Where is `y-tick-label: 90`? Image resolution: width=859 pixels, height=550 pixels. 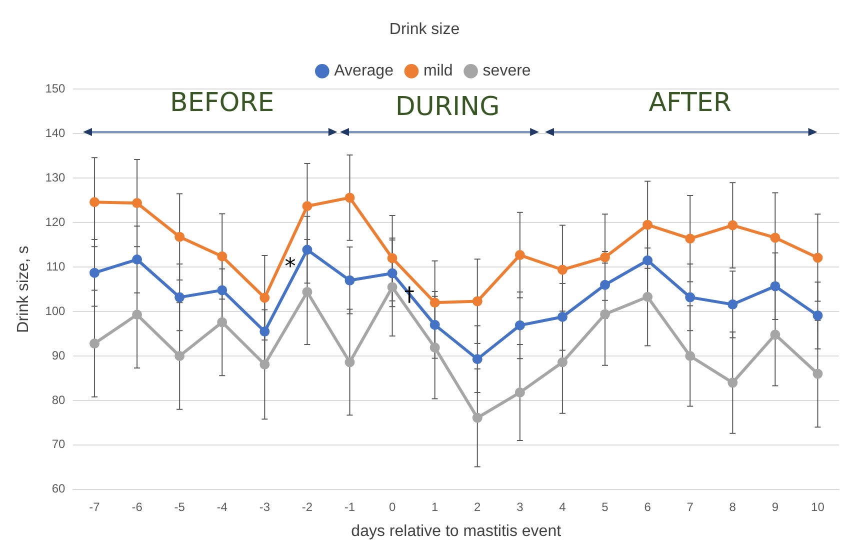 y-tick-label: 90 is located at coordinates (59, 355).